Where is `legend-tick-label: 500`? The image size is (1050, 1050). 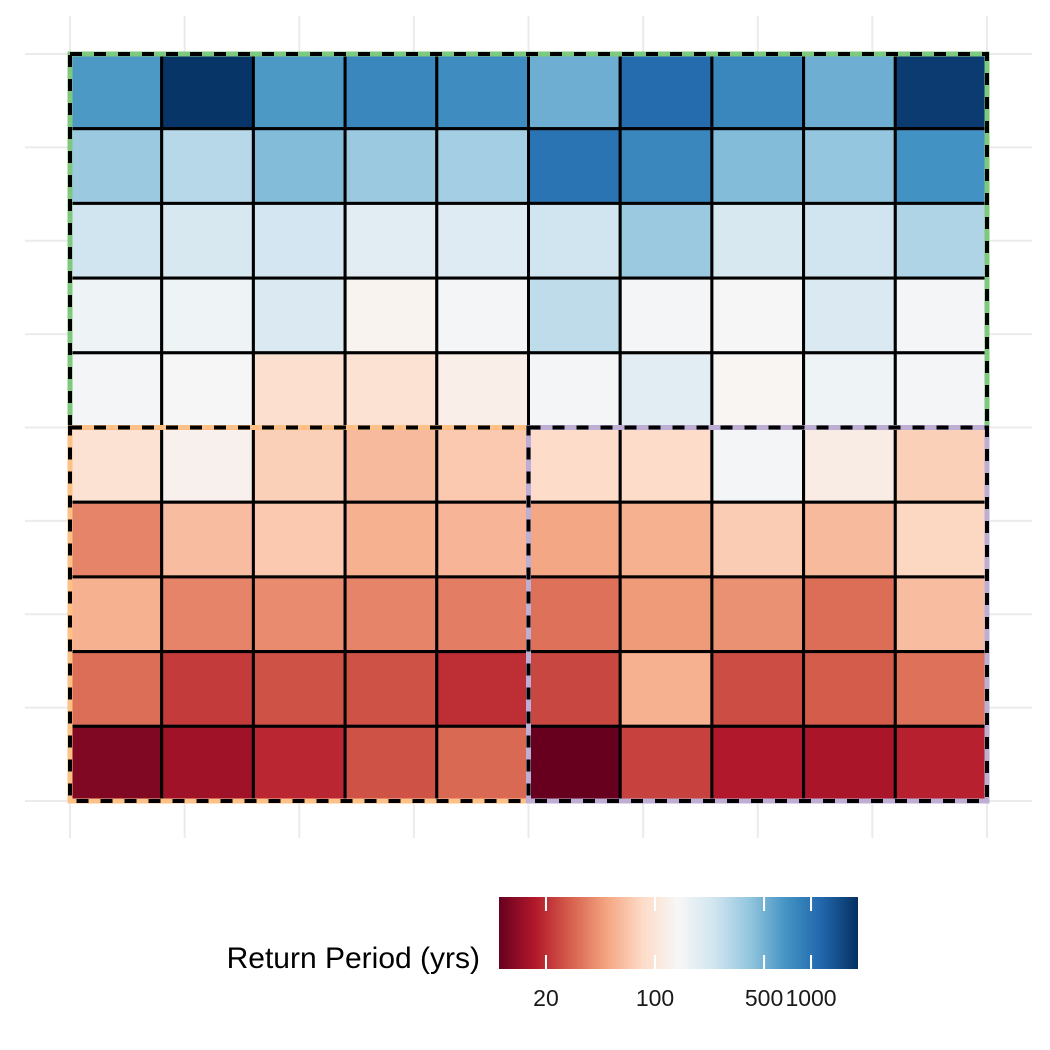
legend-tick-label: 500 is located at coordinates (764, 998).